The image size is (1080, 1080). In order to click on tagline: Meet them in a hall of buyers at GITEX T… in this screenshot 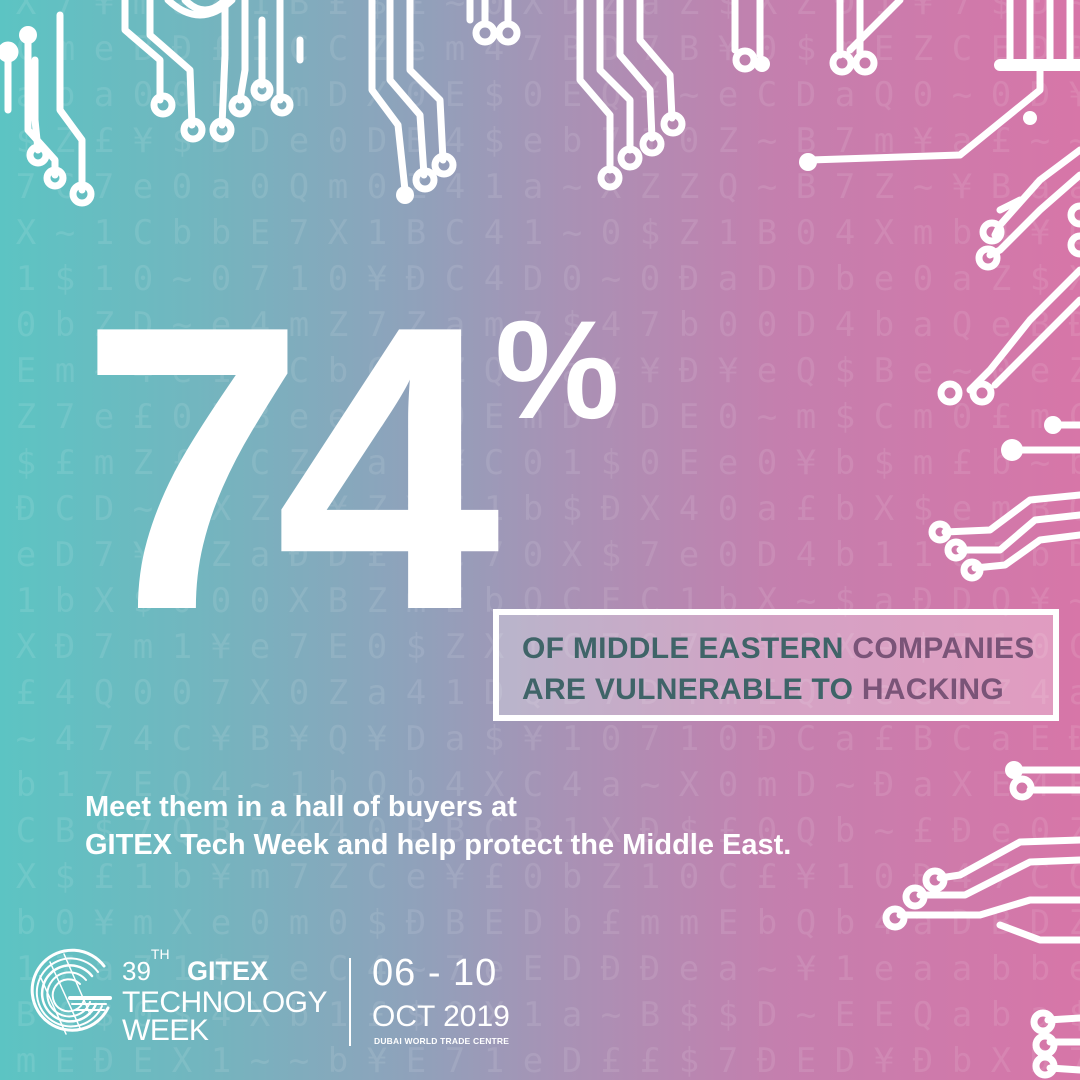, I will do `click(438, 826)`.